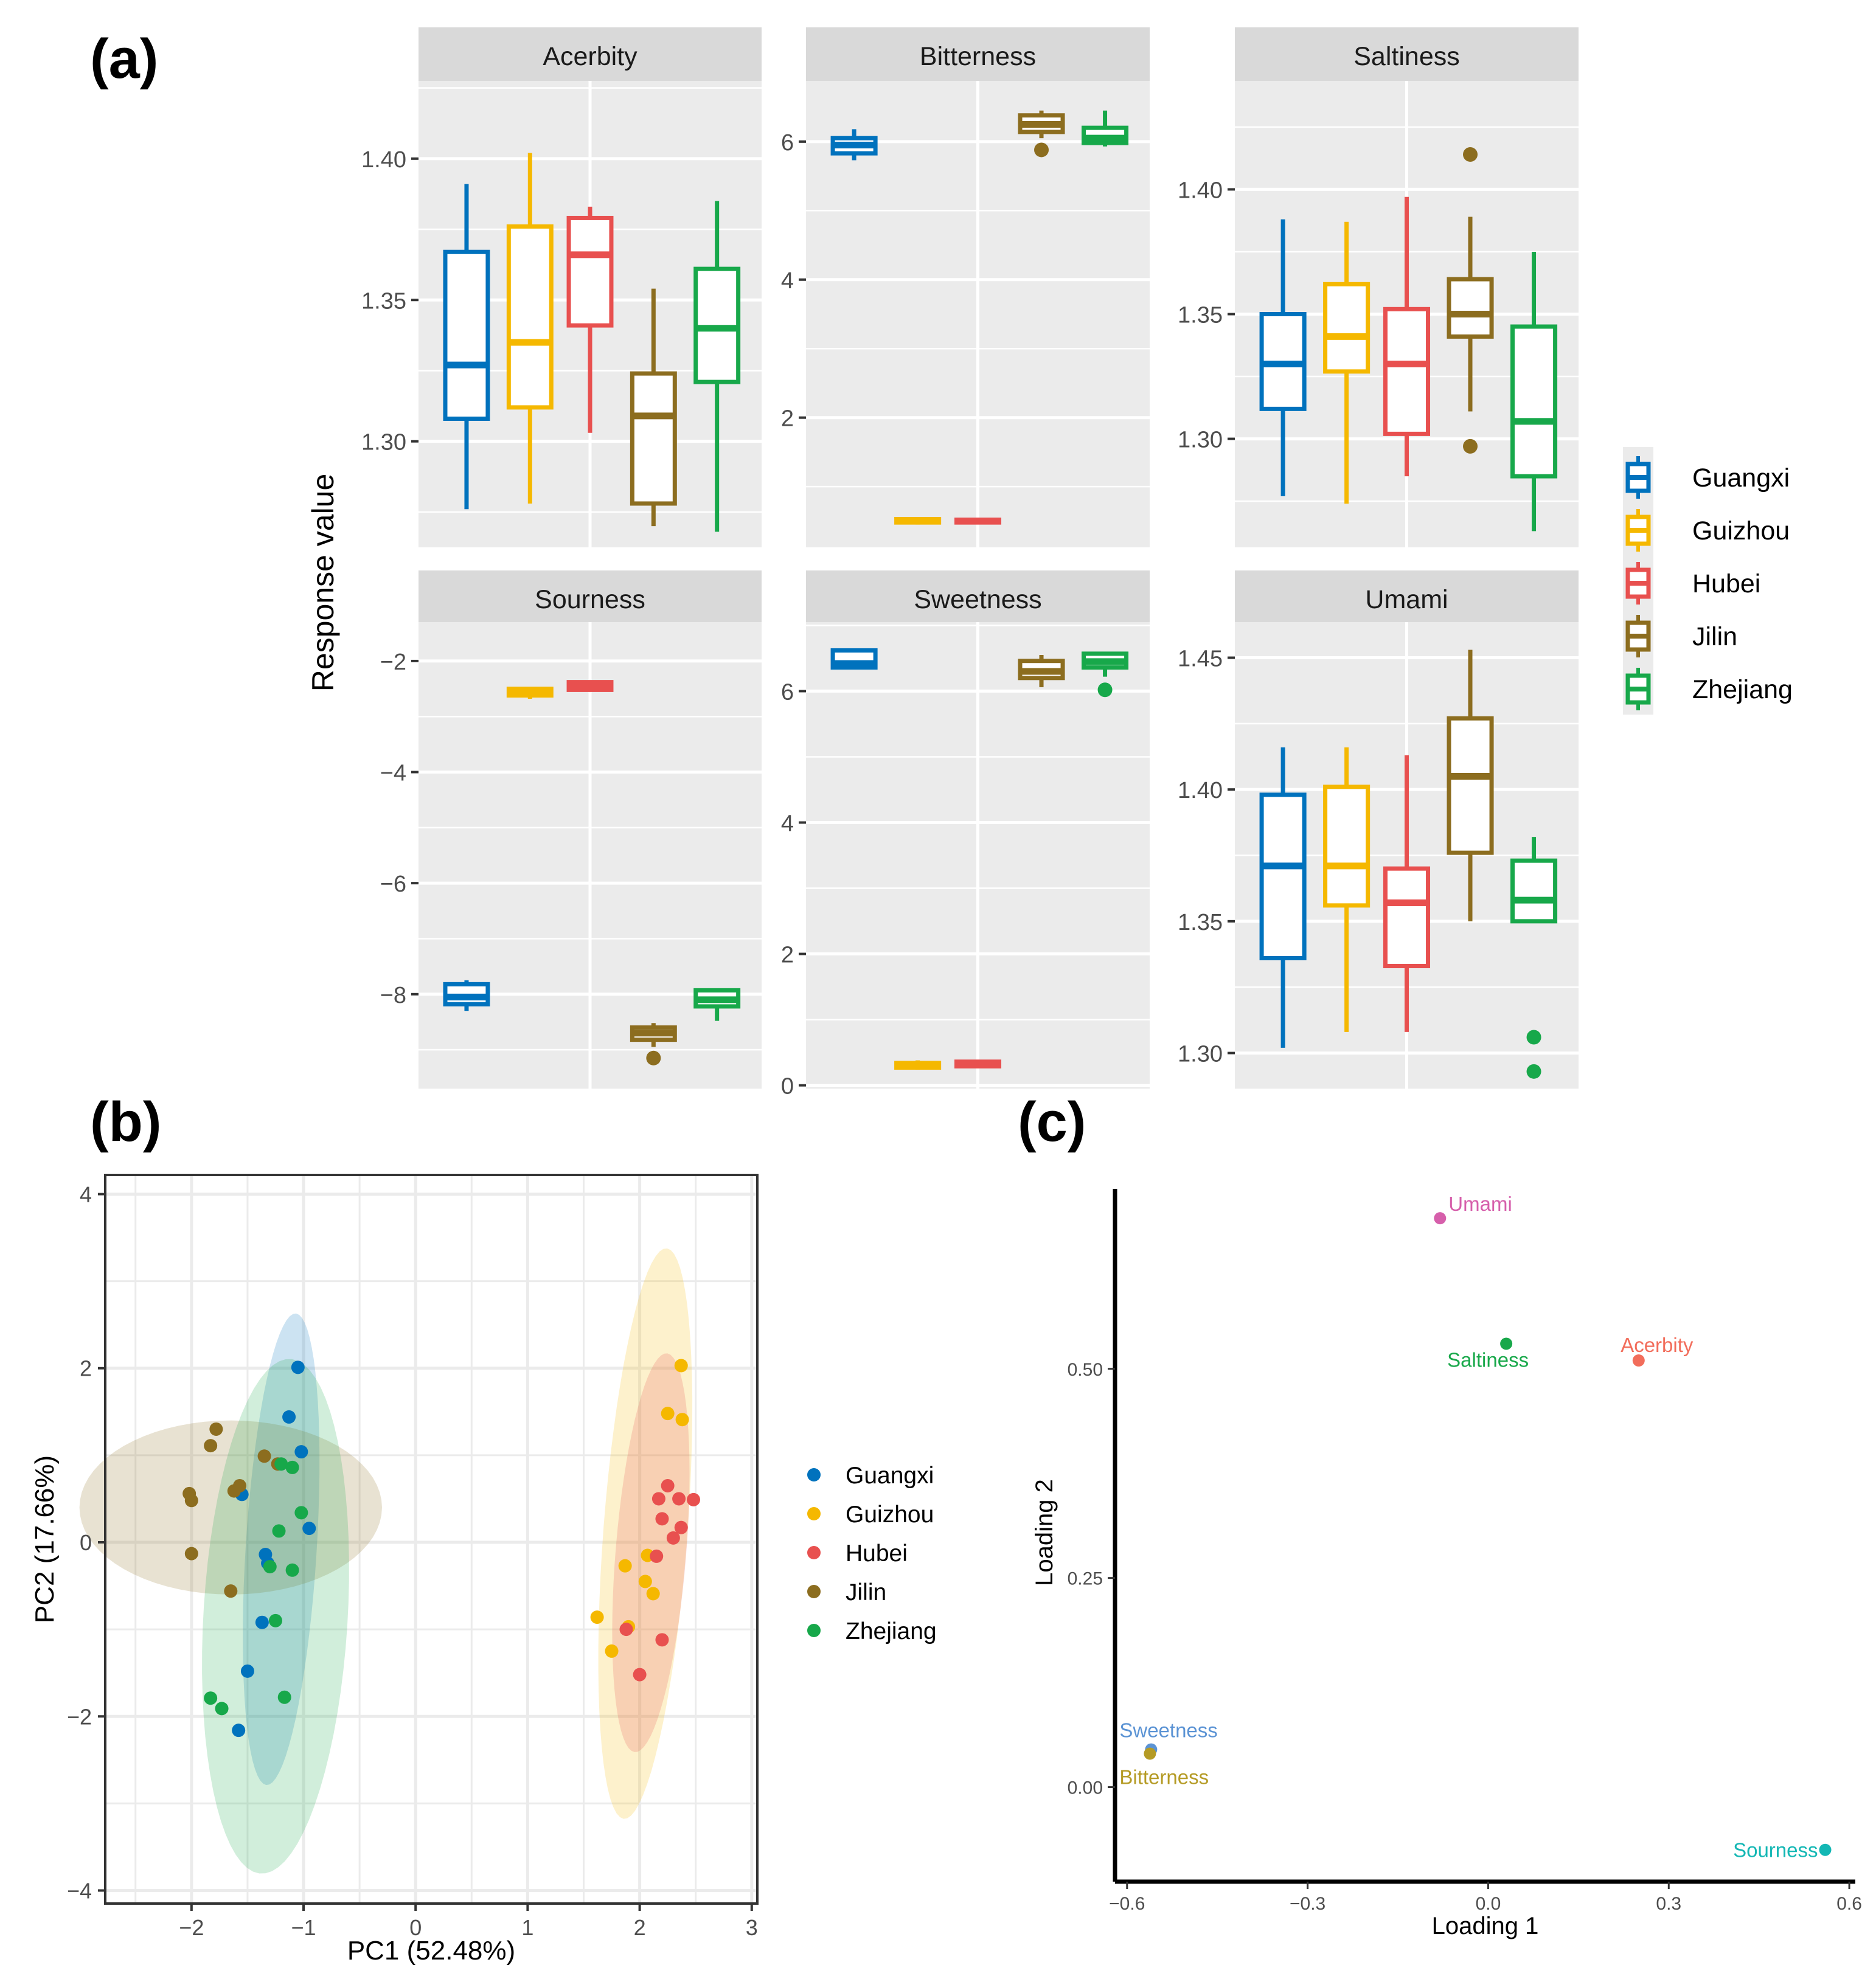 This screenshot has height=1982, width=1876. What do you see at coordinates (1488, 1904) in the screenshot?
I see `x-tick-label: 0.0` at bounding box center [1488, 1904].